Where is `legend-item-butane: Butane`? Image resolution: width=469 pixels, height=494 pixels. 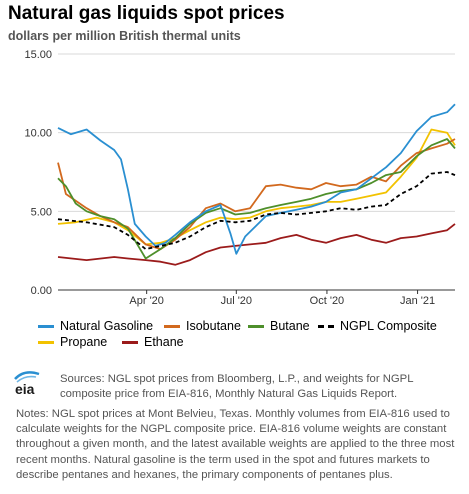
legend-item-butane: Butane is located at coordinates (279, 326).